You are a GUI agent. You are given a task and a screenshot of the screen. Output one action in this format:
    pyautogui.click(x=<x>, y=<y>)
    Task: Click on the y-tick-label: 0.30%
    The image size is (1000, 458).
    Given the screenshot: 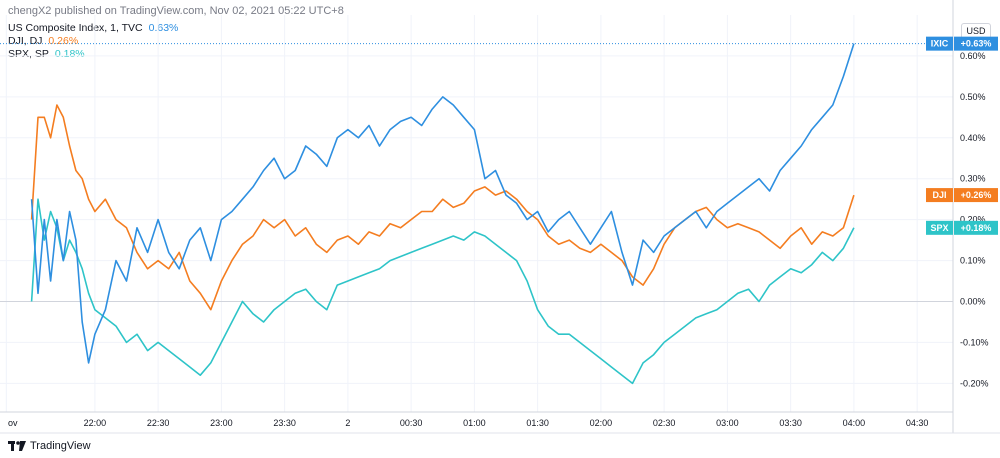 What is the action you would take?
    pyautogui.click(x=973, y=179)
    